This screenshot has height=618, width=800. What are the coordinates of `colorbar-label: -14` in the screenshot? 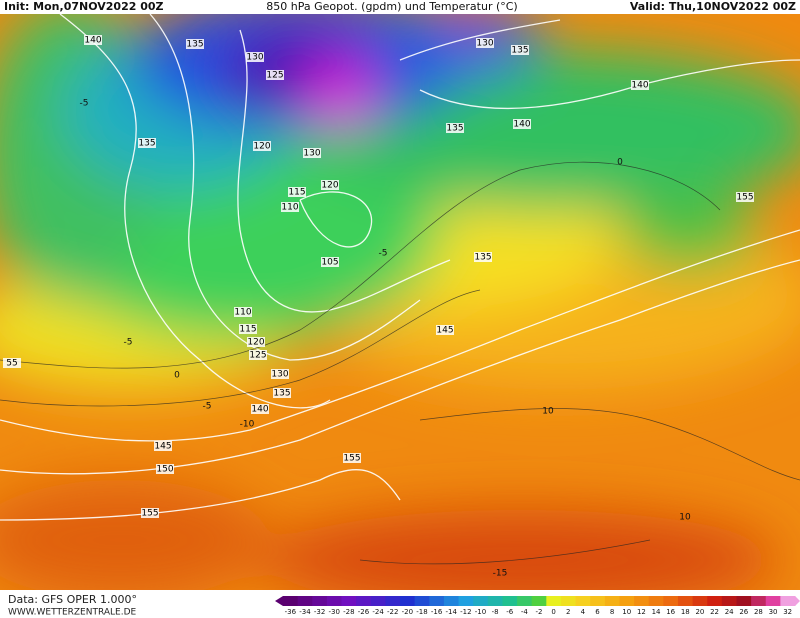 It's located at (452, 612).